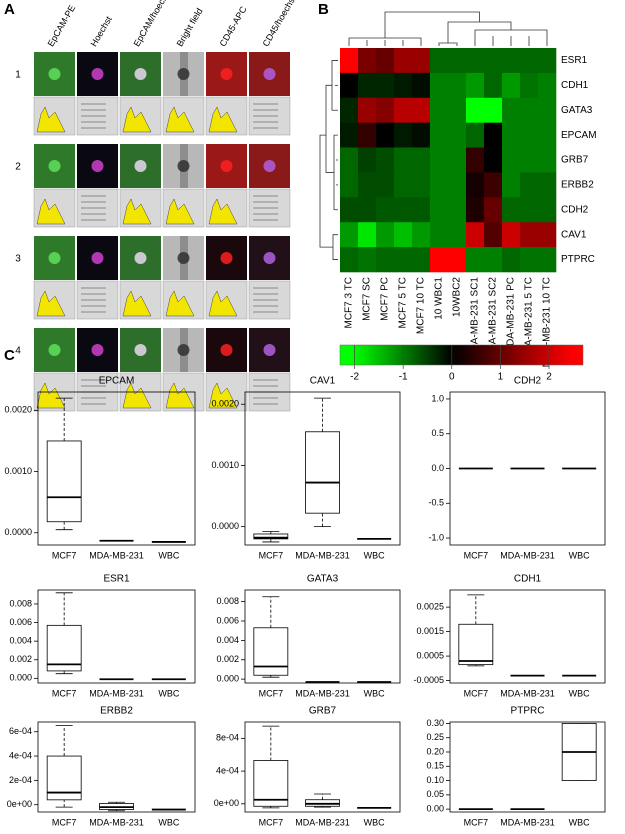 The height and width of the screenshot is (834, 625). I want to click on y-tick-label: 0.000, so click(227, 679).